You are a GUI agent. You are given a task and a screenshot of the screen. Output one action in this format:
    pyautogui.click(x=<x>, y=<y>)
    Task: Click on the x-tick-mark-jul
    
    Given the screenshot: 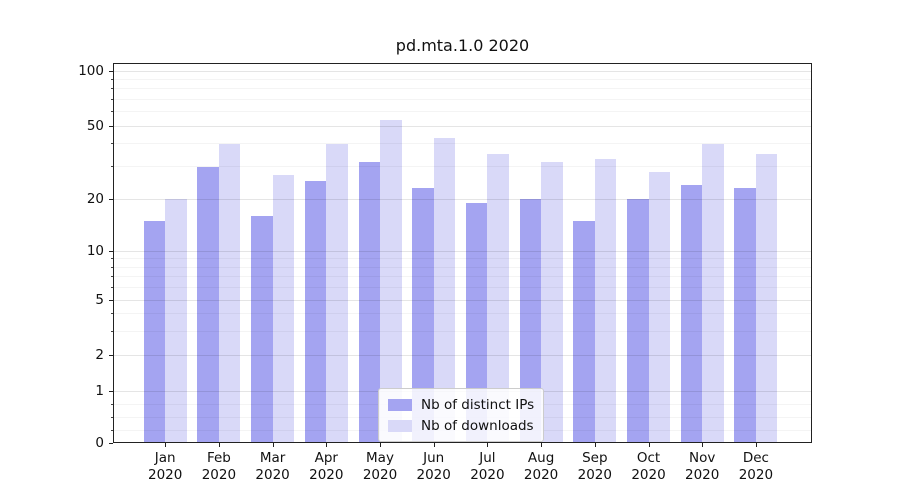 What is the action you would take?
    pyautogui.click(x=488, y=445)
    